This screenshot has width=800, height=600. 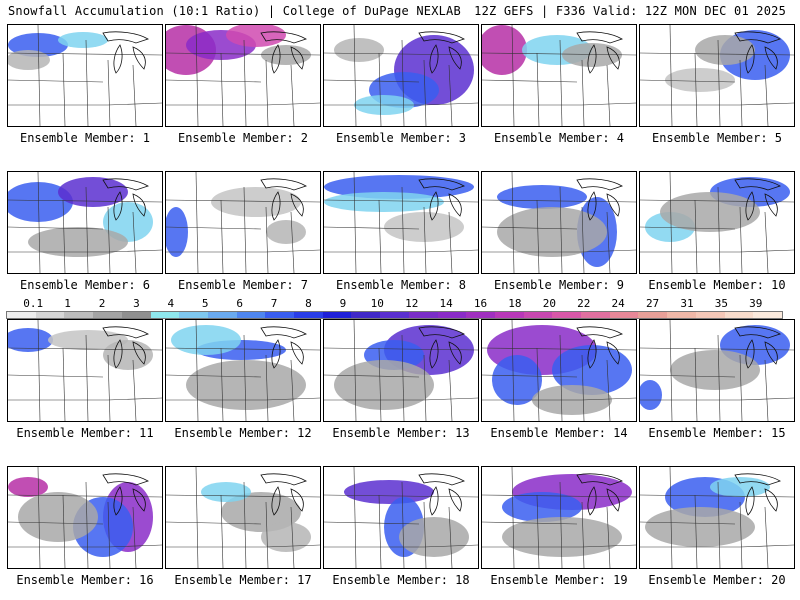 I want to click on member-label: Ensemble Member: 2, so click(x=243, y=138).